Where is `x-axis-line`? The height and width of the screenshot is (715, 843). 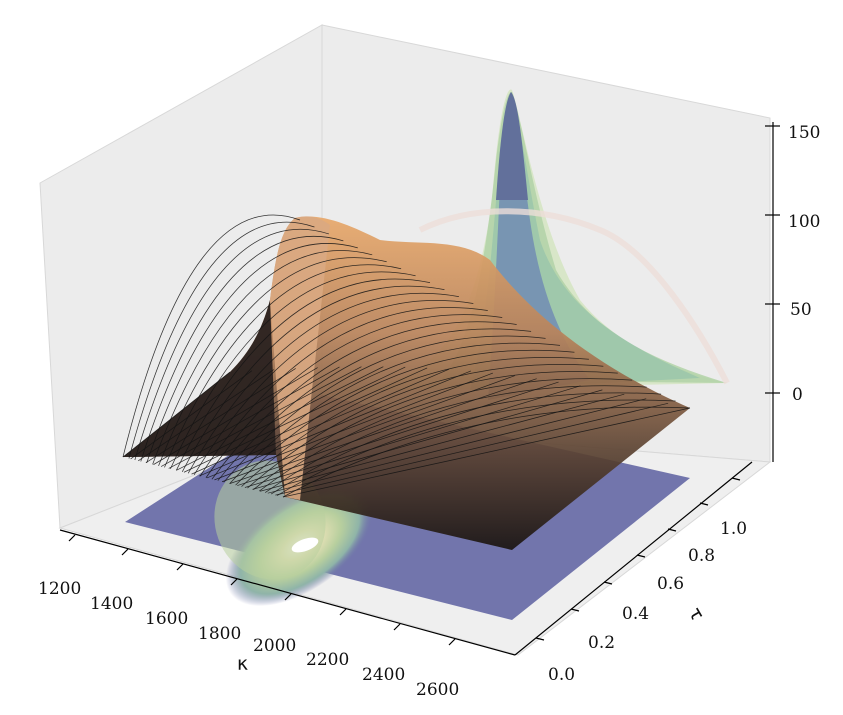 x-axis-line is located at coordinates (287, 592).